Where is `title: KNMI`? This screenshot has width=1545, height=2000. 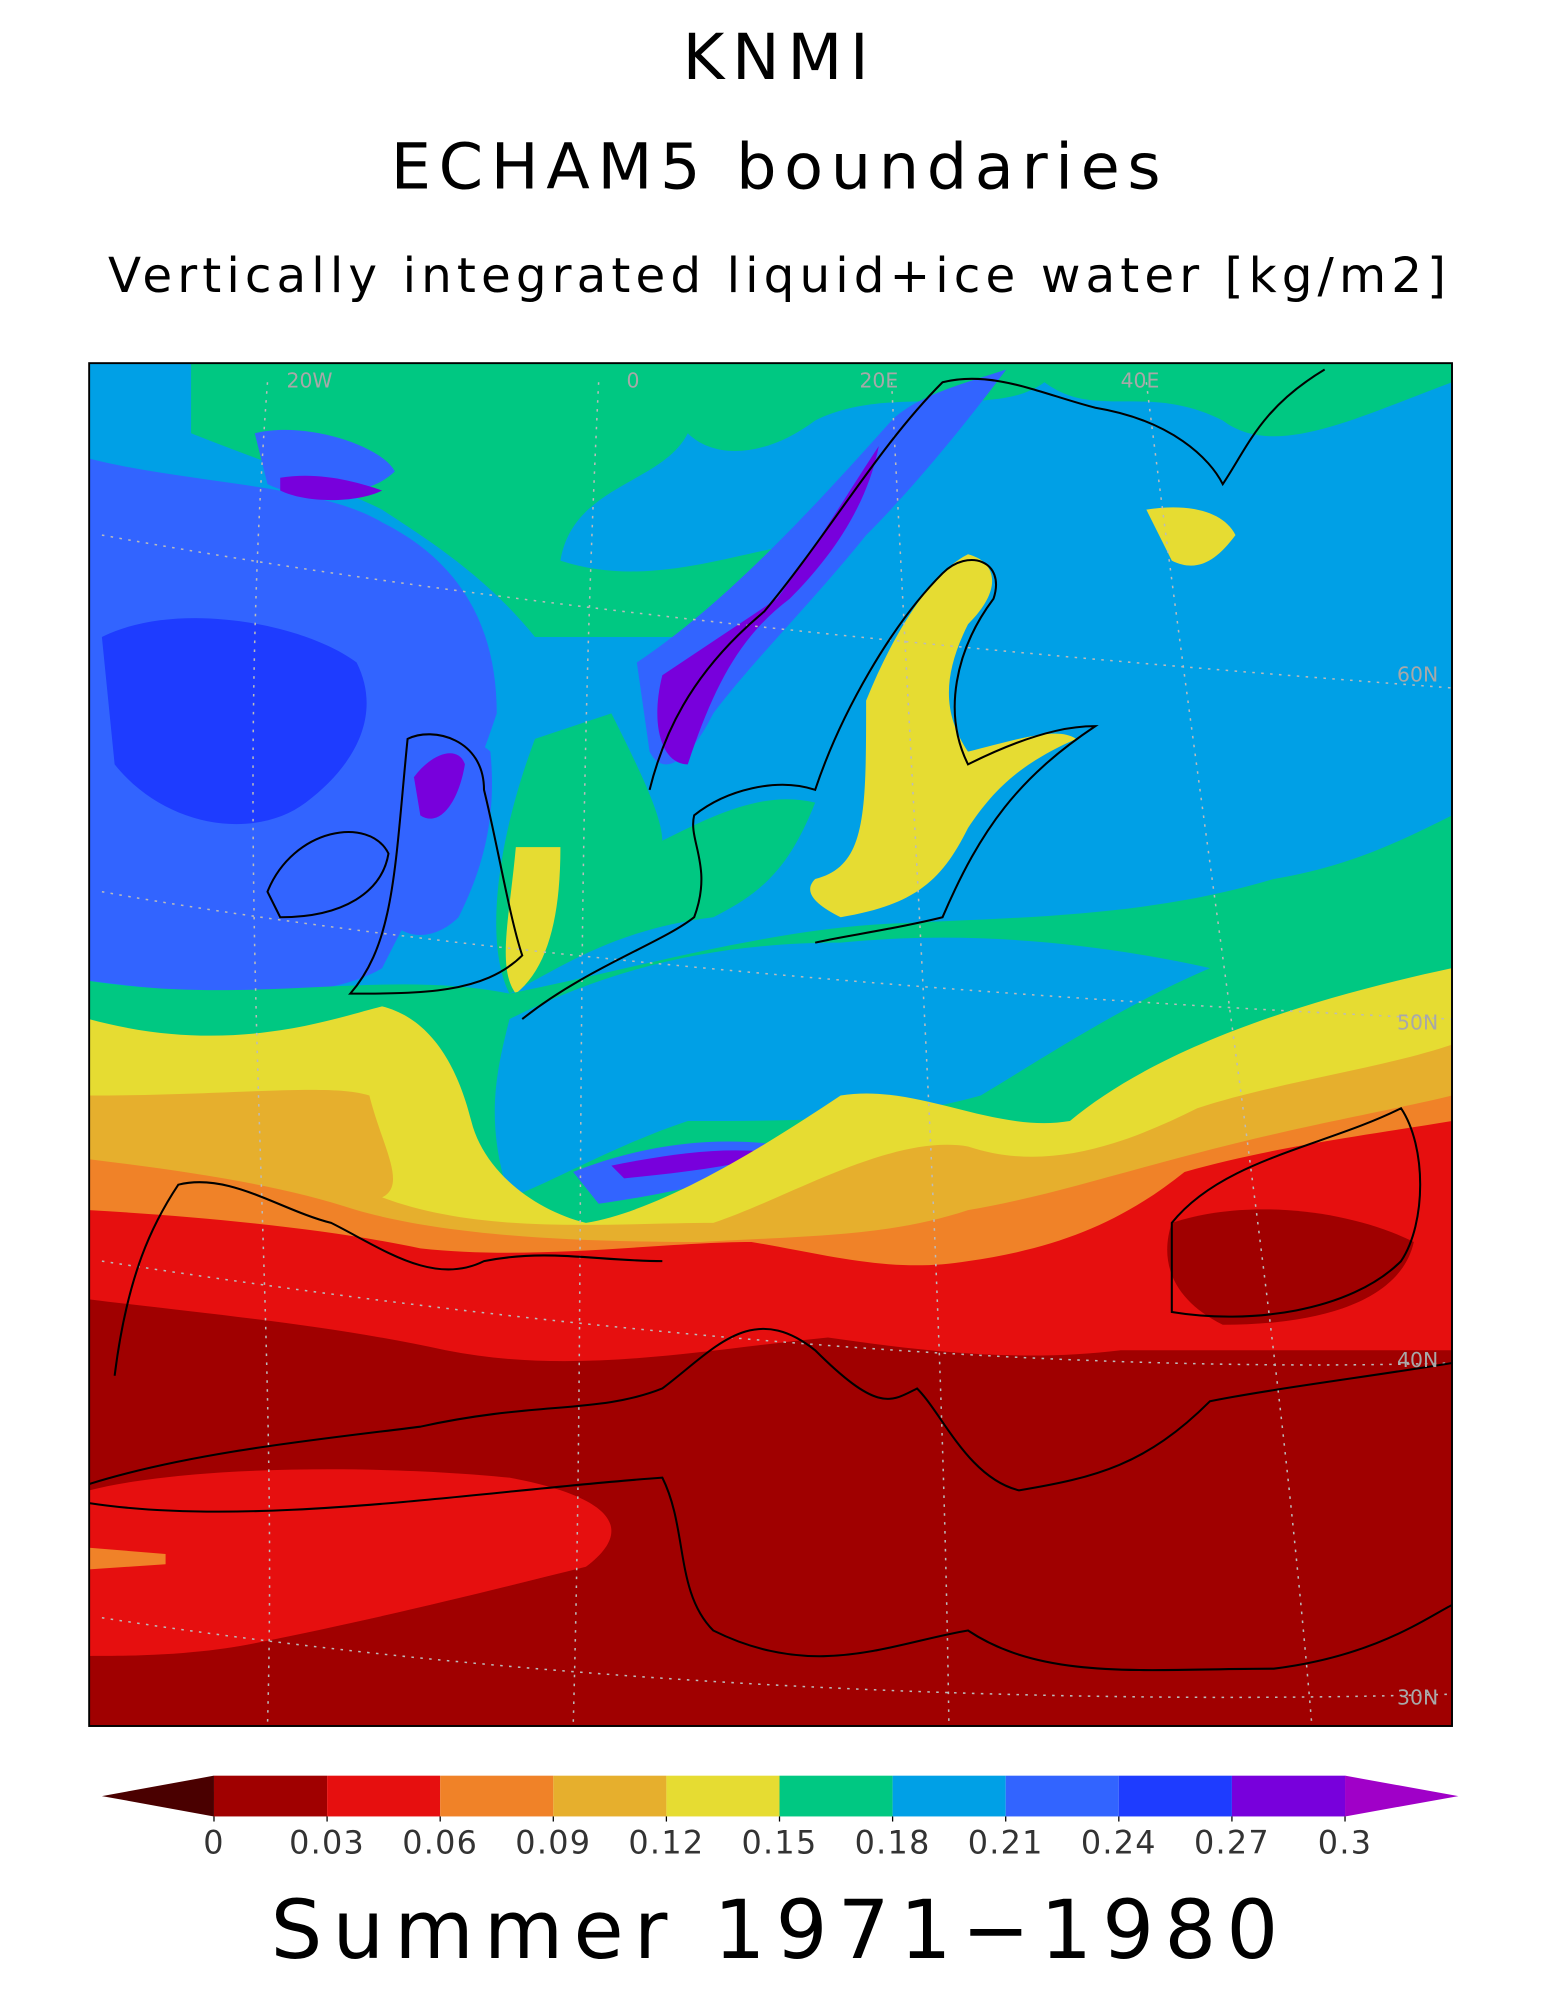 title: KNMI is located at coordinates (780, 58).